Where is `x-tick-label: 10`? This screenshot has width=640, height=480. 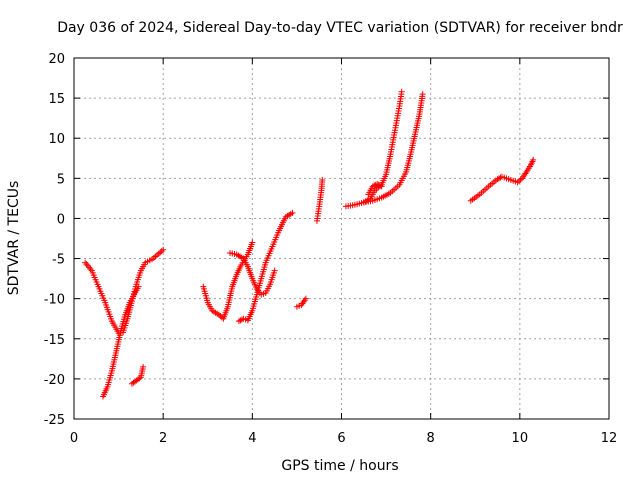
x-tick-label: 10 is located at coordinates (520, 438).